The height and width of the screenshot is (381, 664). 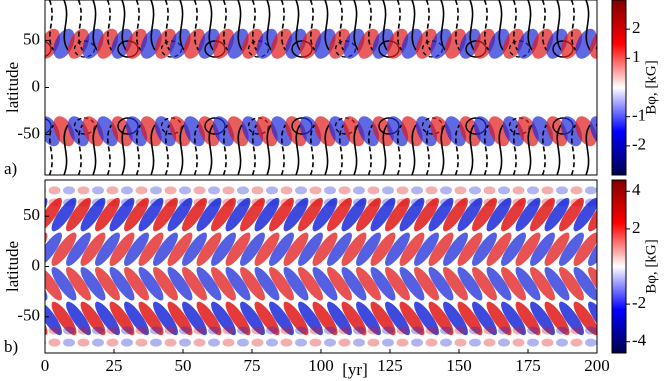 I want to click on y-tick-label: 50, so click(x=31, y=214).